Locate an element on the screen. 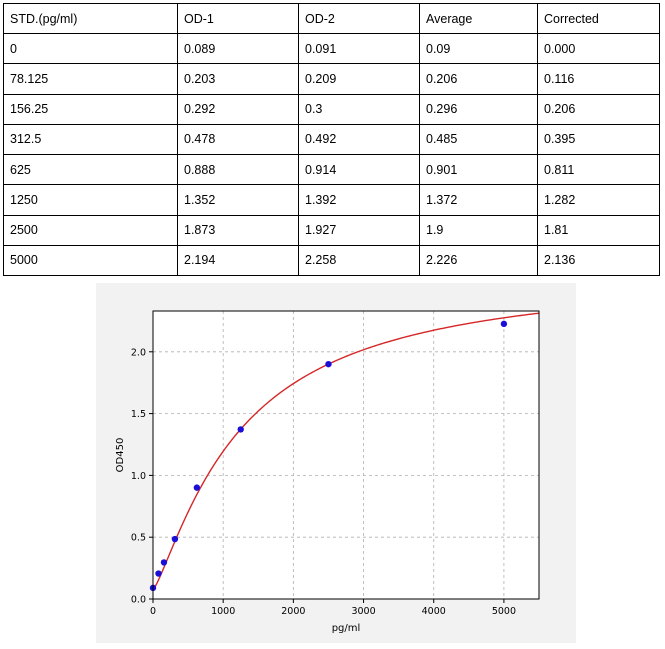 The width and height of the screenshot is (665, 649). table-cell: 0 is located at coordinates (90, 49).